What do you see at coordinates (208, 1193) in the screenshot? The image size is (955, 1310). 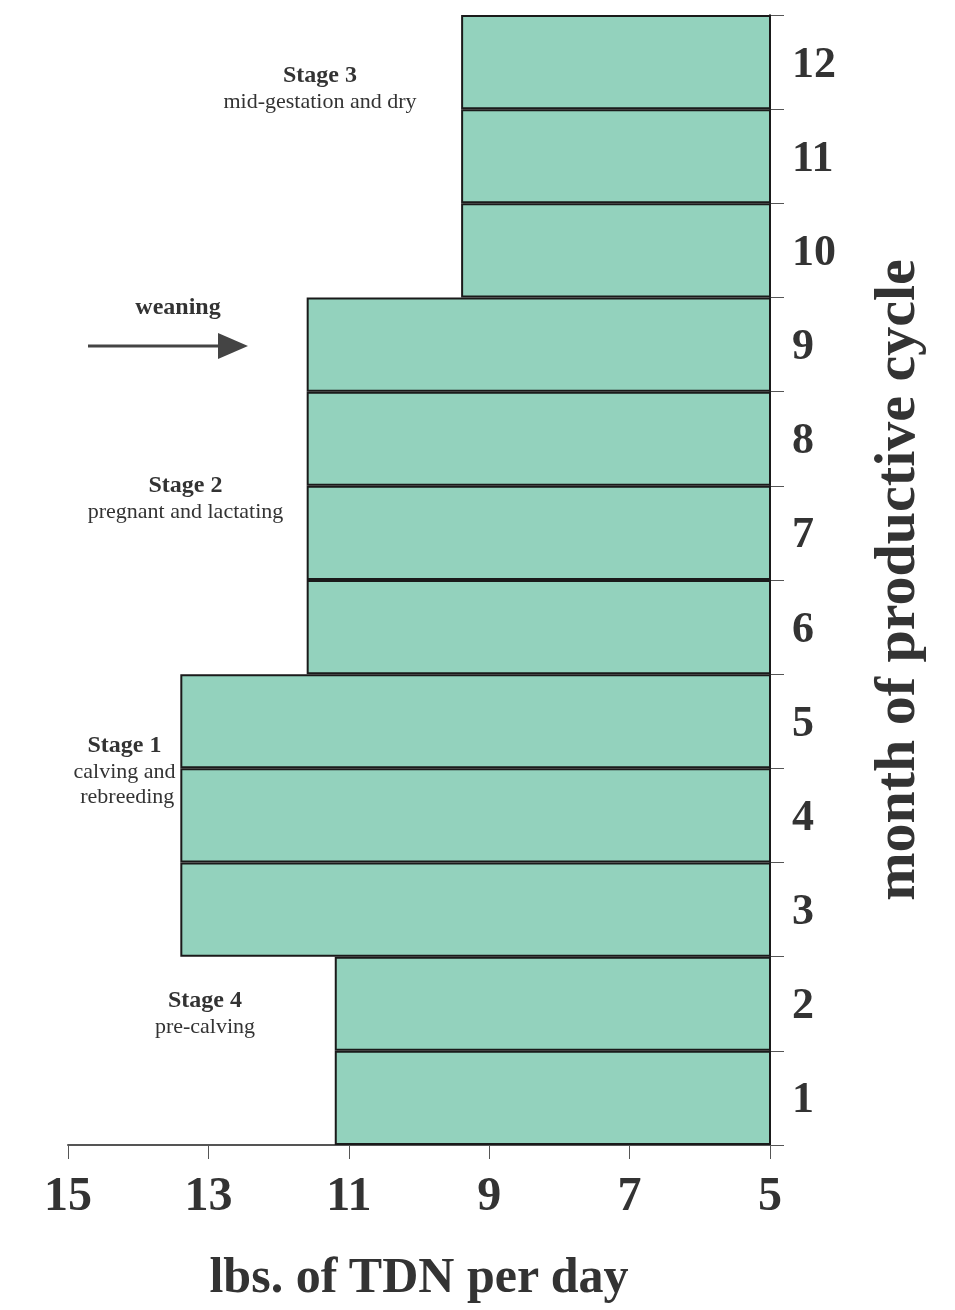 I see `x-tick-label: 13` at bounding box center [208, 1193].